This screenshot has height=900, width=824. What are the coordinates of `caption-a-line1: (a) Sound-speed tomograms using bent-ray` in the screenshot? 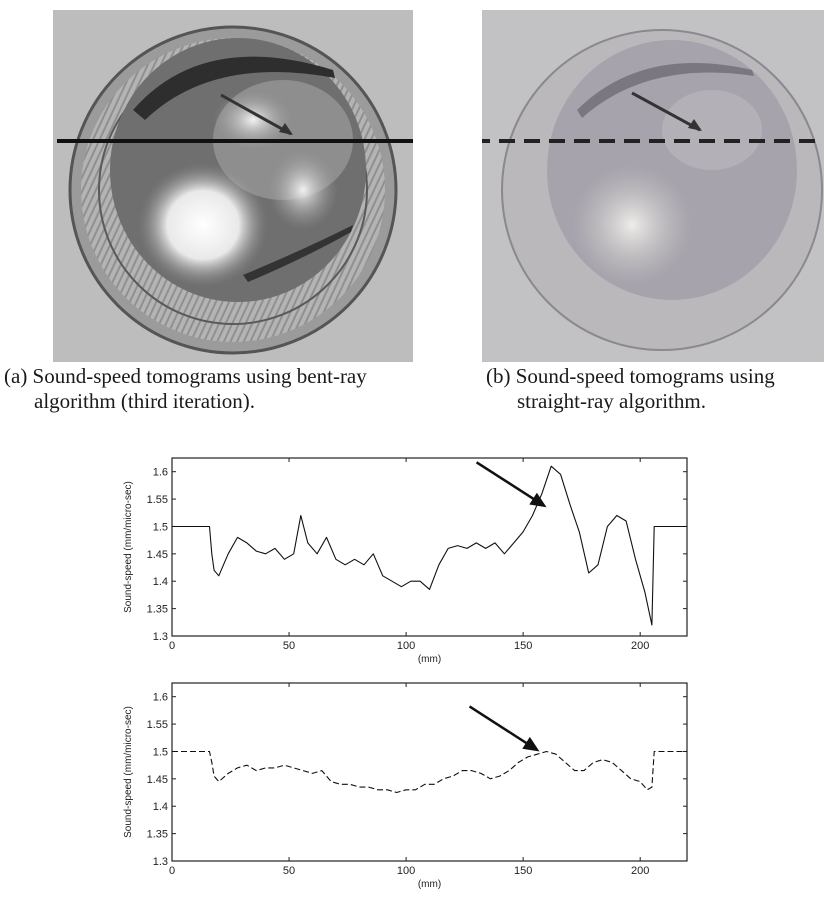 It's located at (185, 376).